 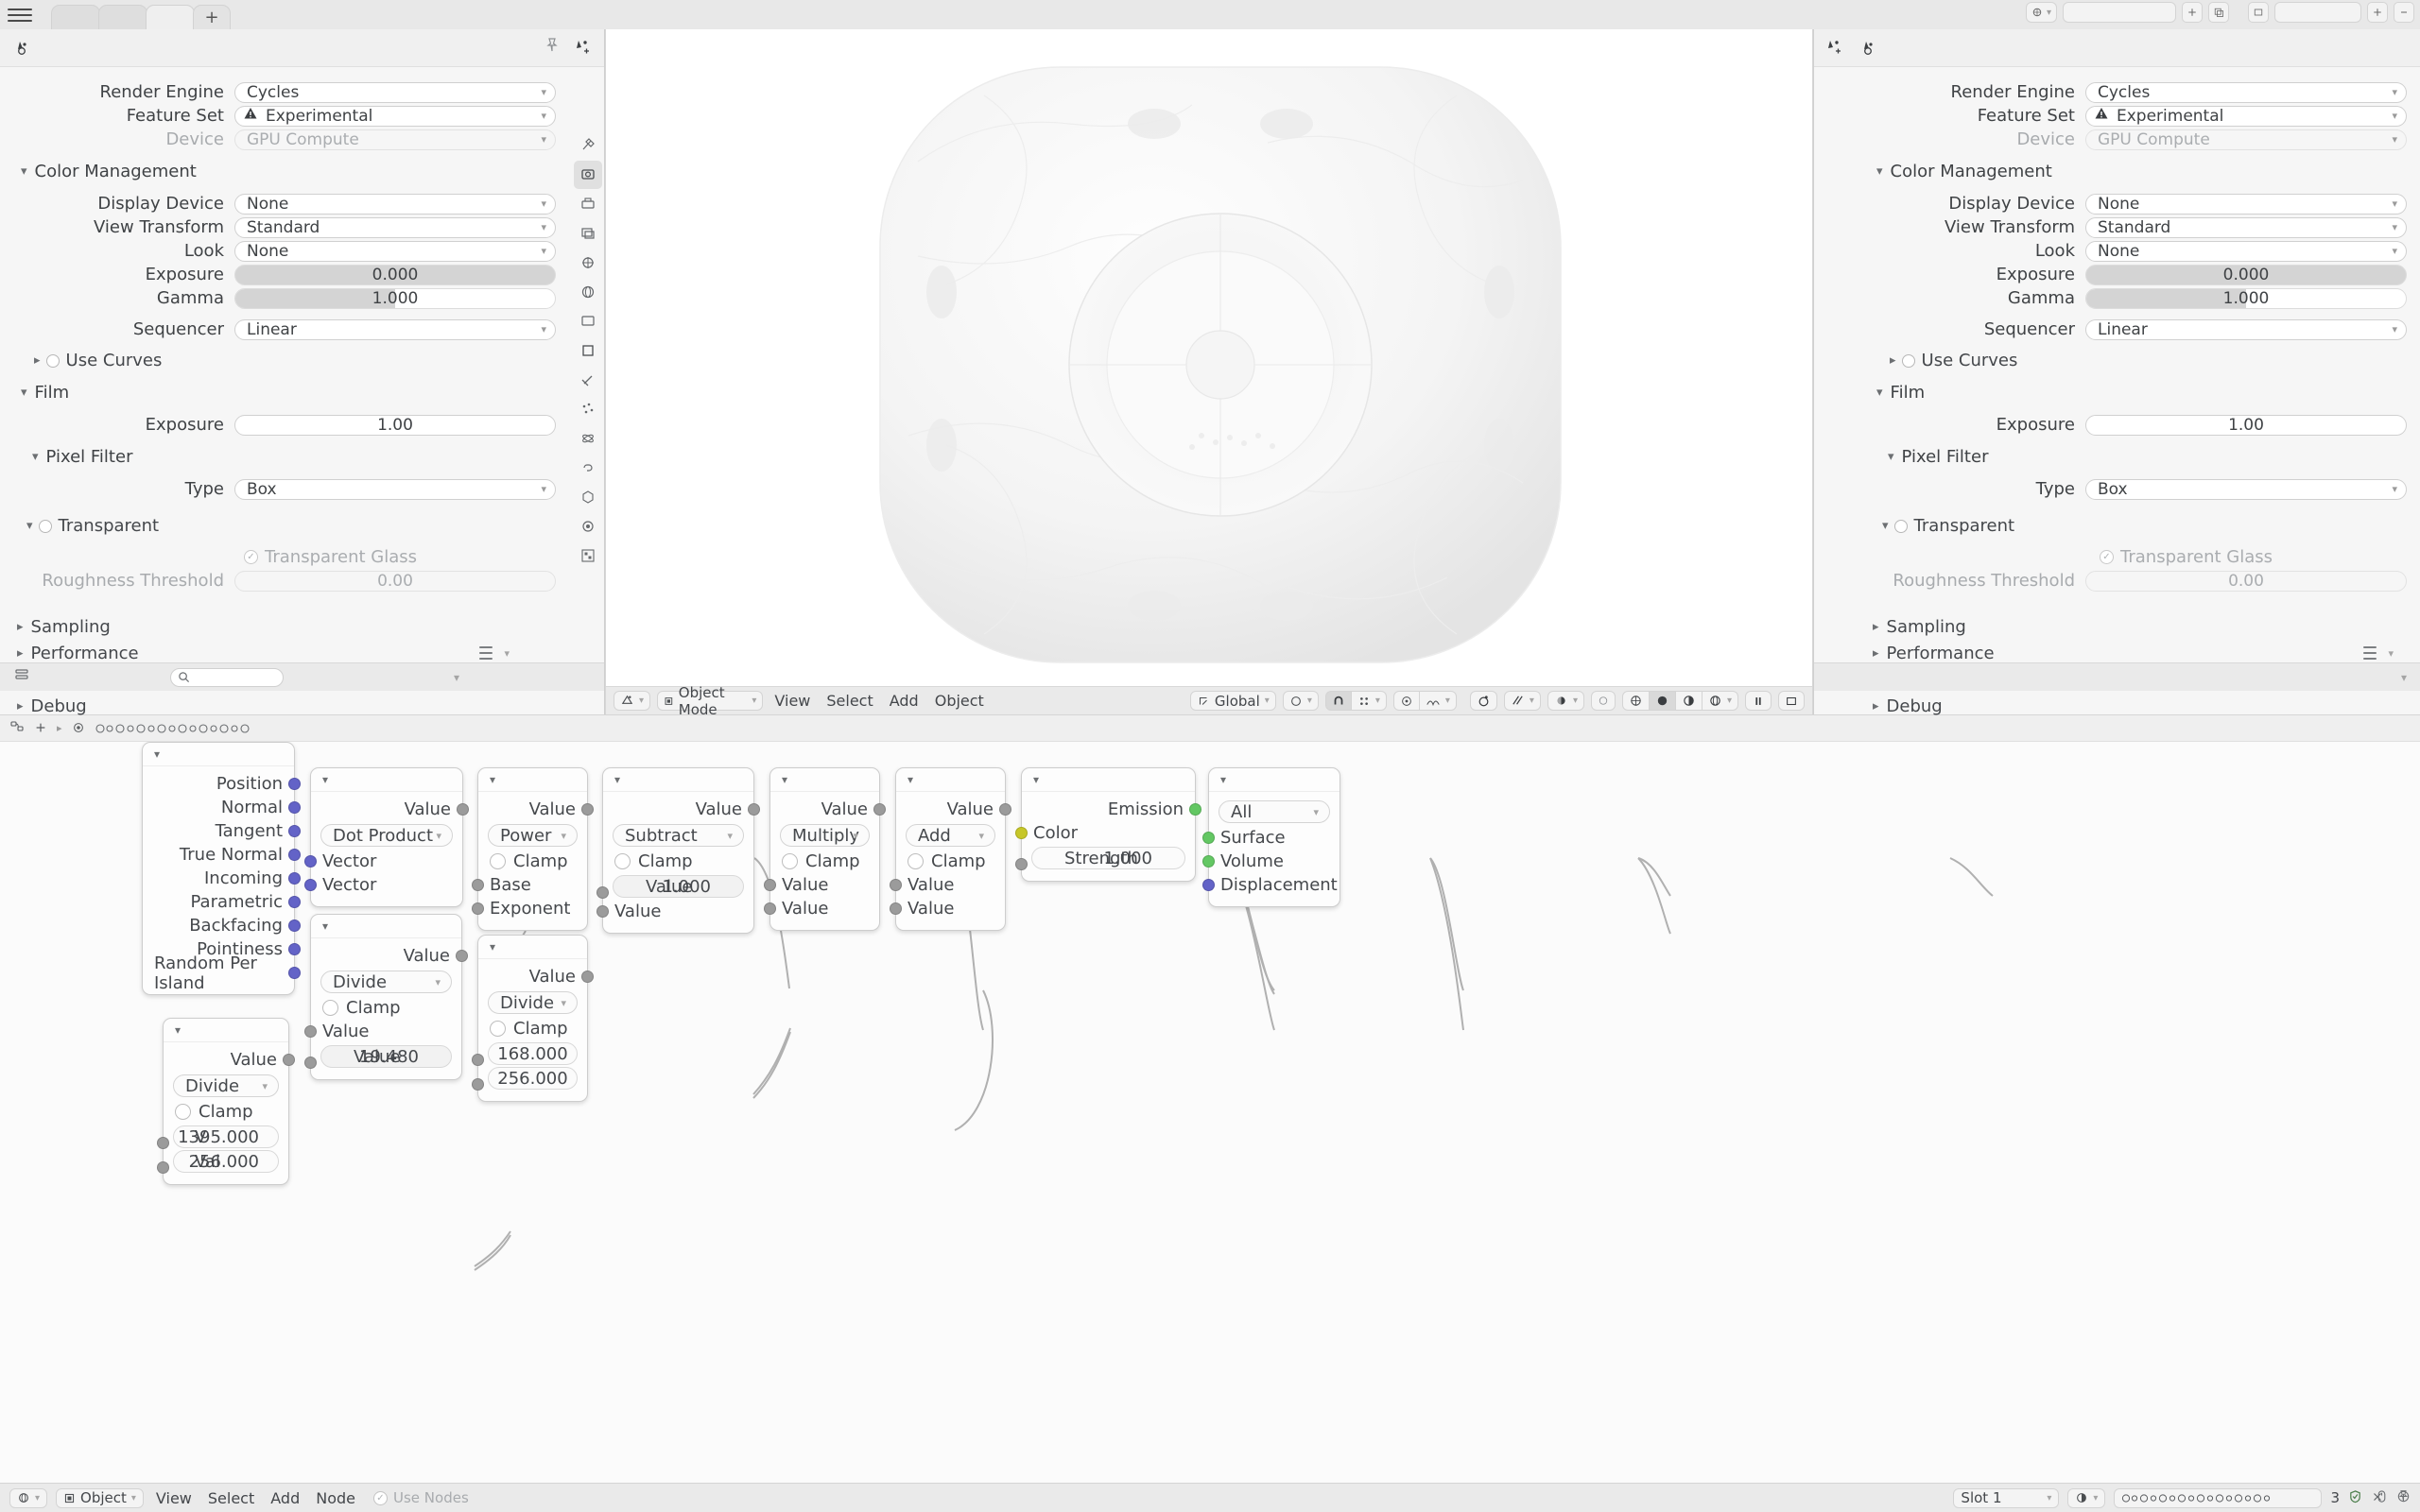 What do you see at coordinates (533, 1002) in the screenshot?
I see `math-operation-select: Divide ▾` at bounding box center [533, 1002].